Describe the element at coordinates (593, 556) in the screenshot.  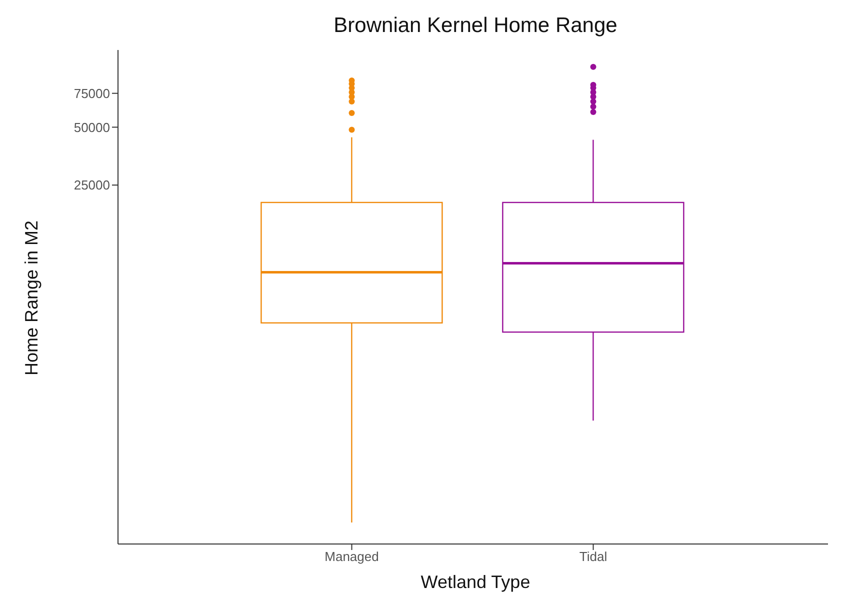
I see `x-tick-label: Tidal` at that location.